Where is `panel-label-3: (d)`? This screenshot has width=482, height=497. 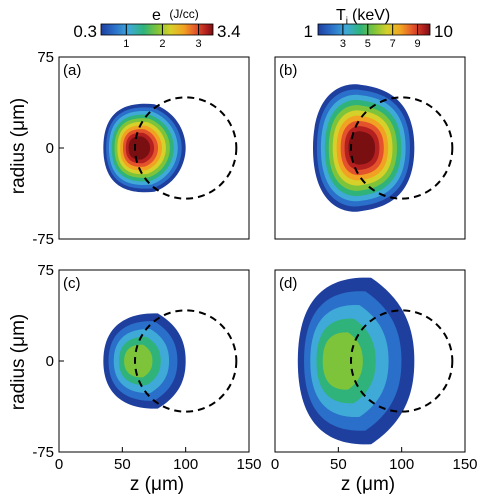
panel-label-3: (d) is located at coordinates (288, 283).